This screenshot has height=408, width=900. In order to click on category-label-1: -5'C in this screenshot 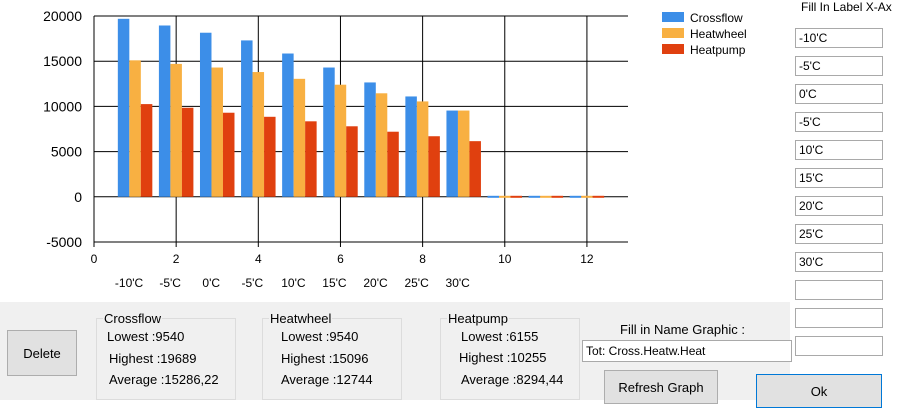, I will do `click(170, 283)`.